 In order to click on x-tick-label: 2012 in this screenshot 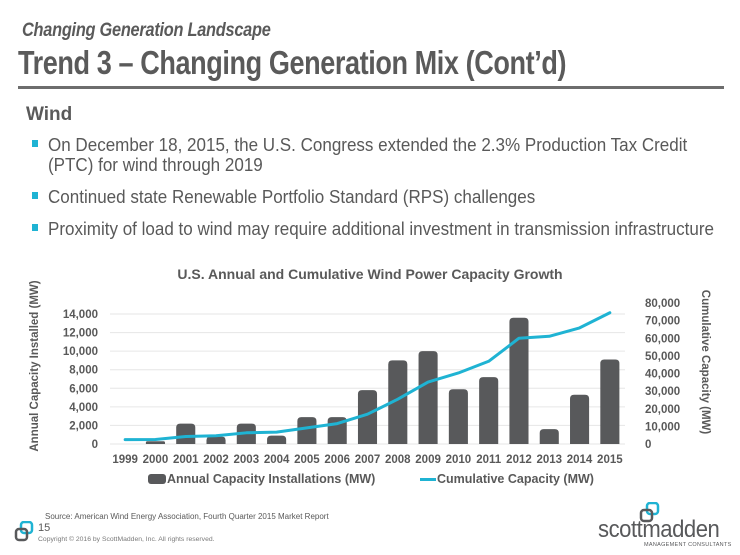, I will do `click(519, 460)`.